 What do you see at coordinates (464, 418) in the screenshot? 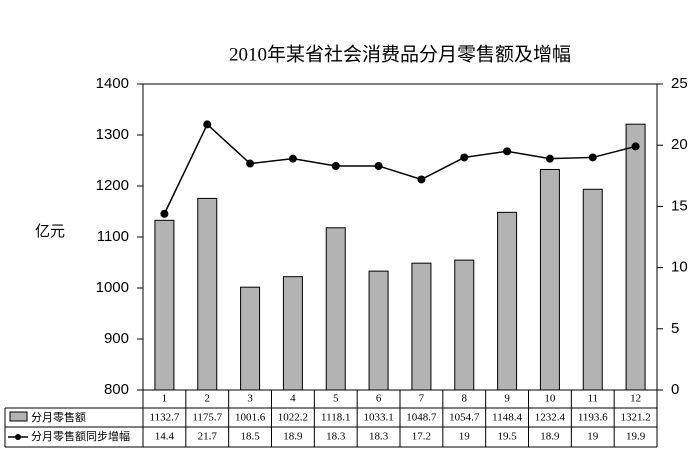
I see `table-value: 1054.7` at bounding box center [464, 418].